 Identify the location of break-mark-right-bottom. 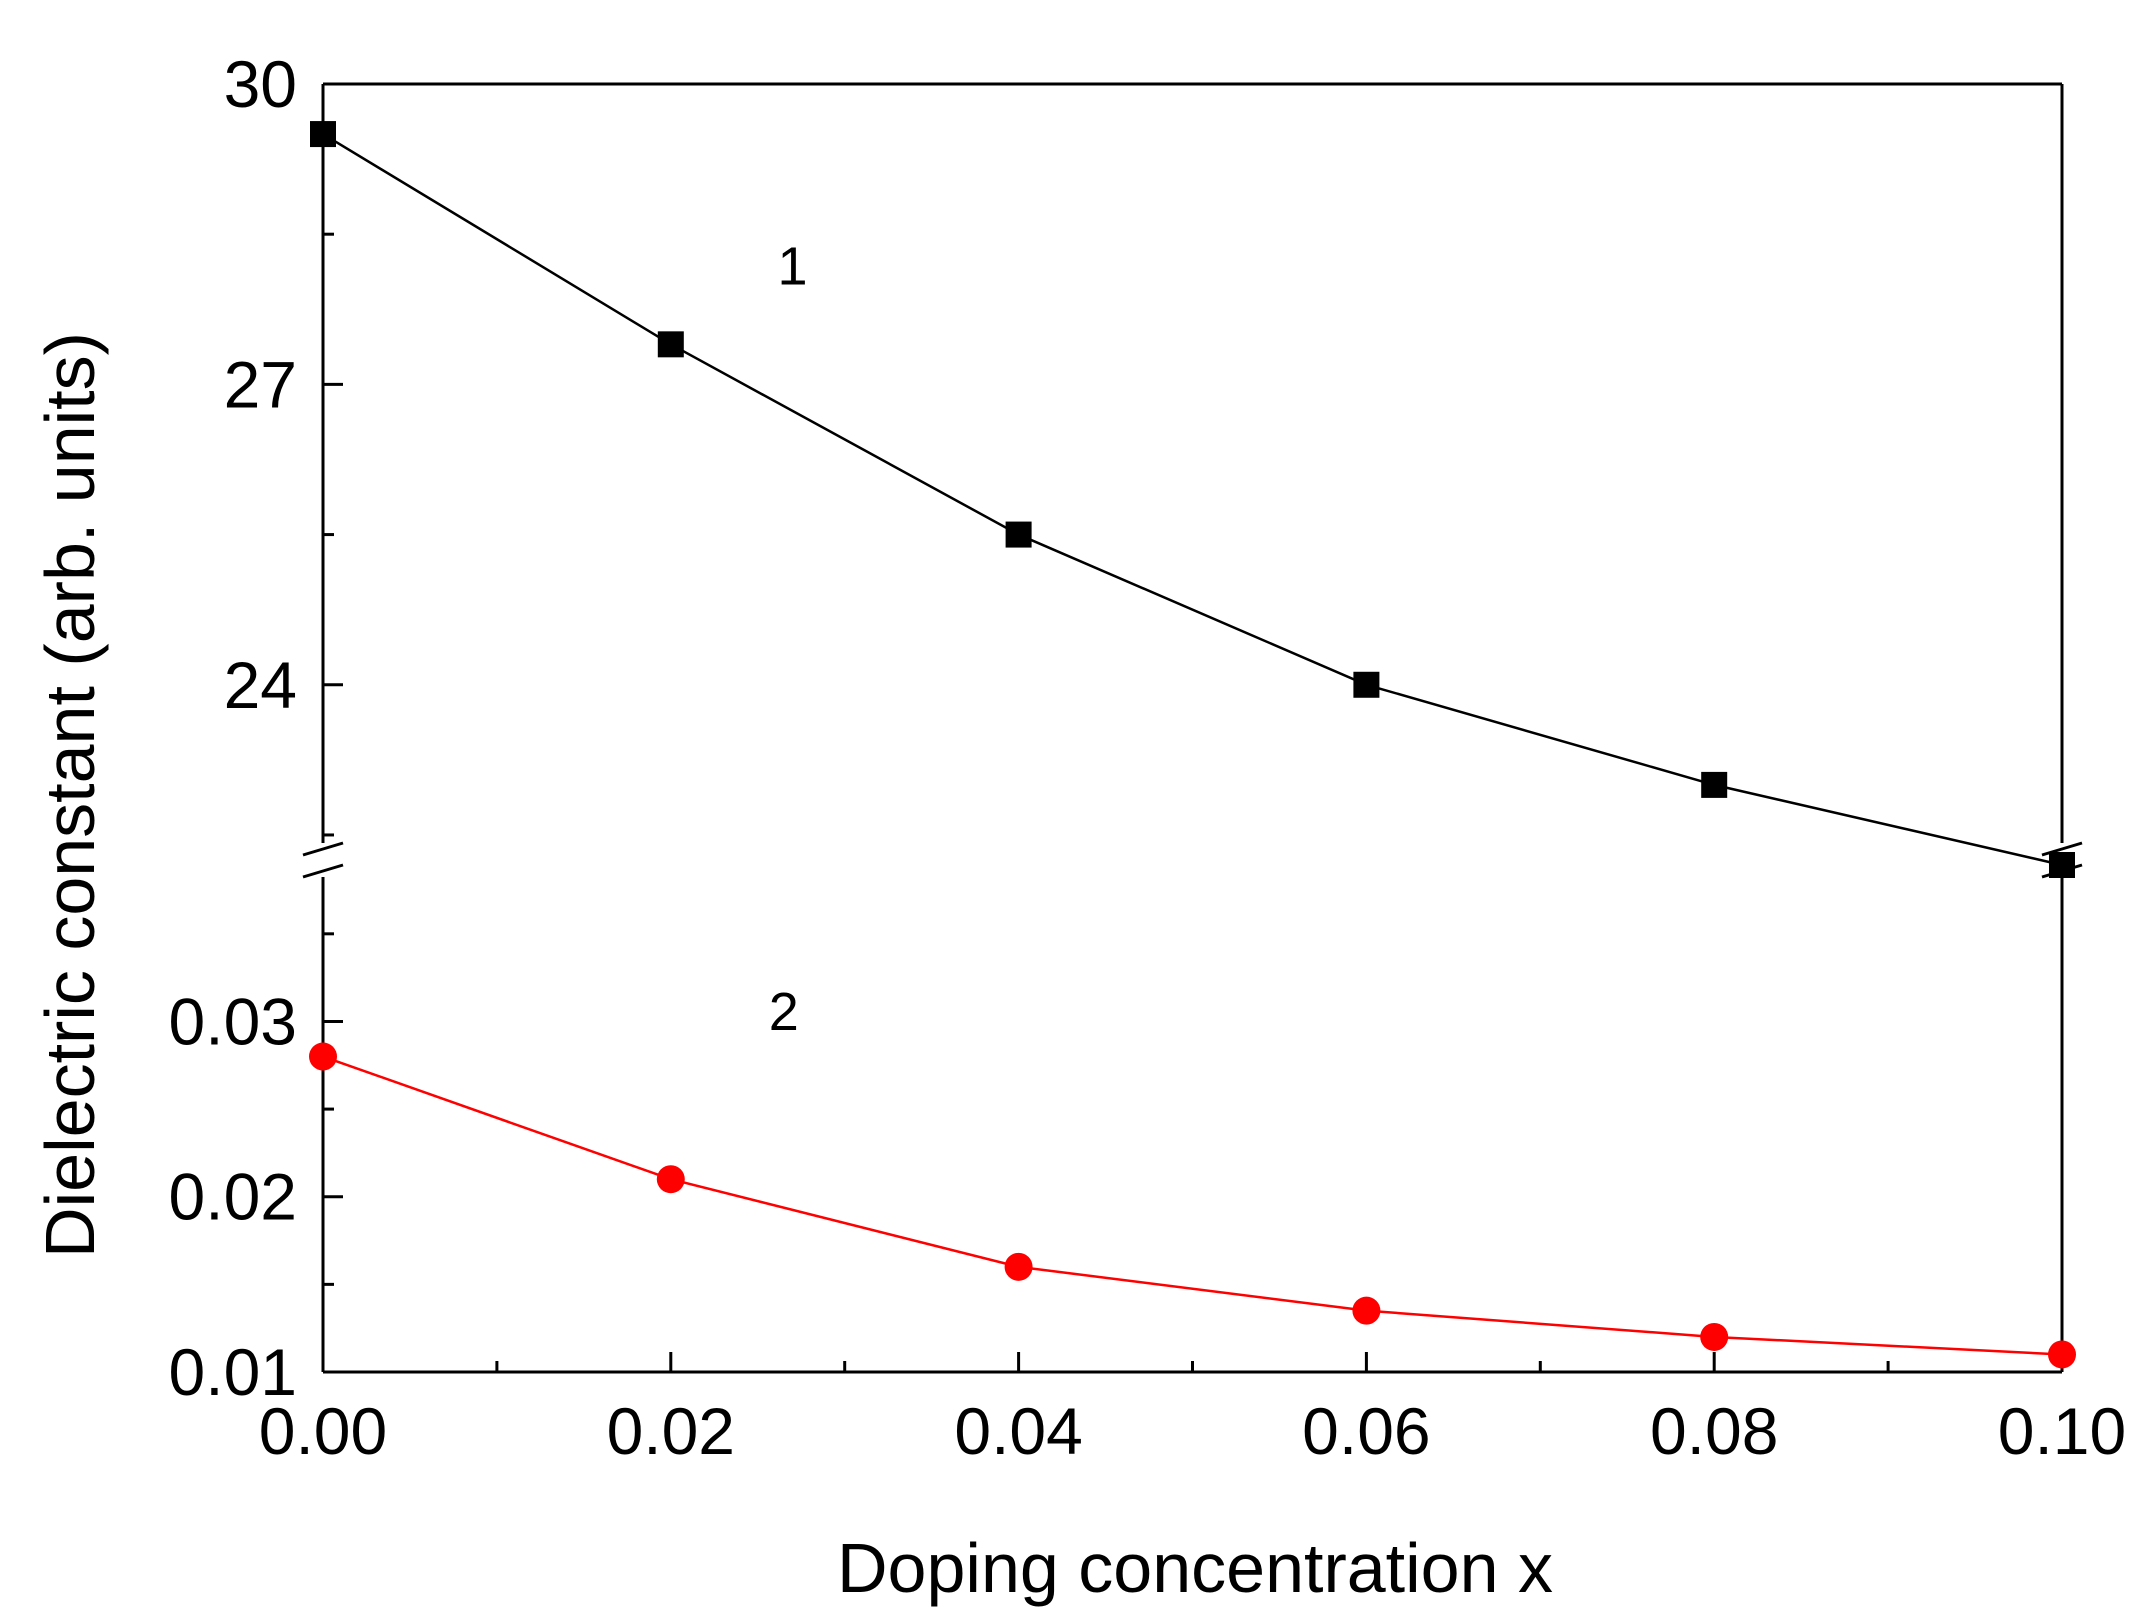
(2062, 871).